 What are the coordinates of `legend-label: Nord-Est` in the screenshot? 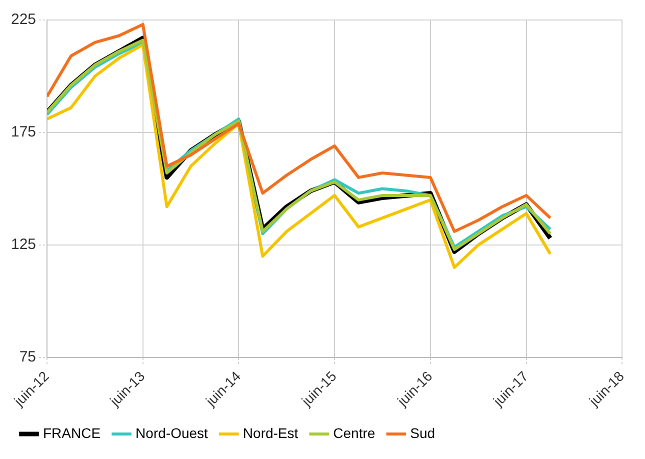 It's located at (270, 432).